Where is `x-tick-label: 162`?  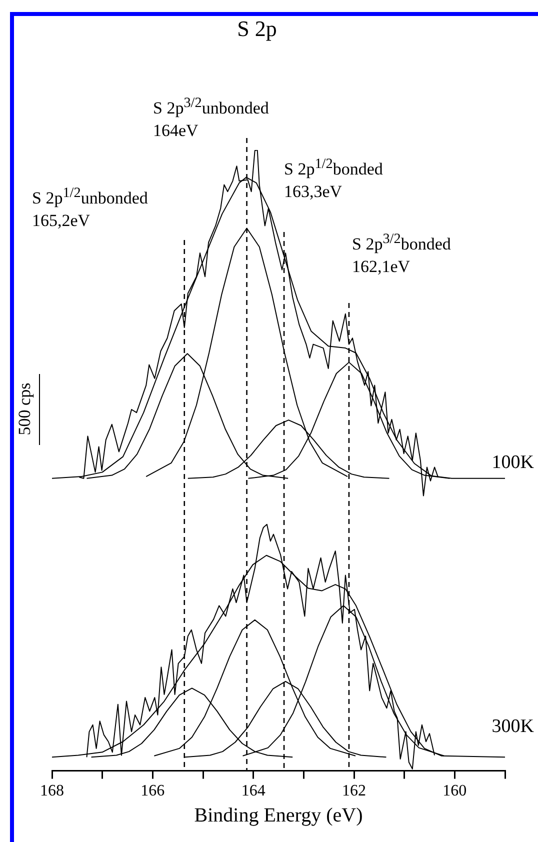 x-tick-label: 162 is located at coordinates (354, 791).